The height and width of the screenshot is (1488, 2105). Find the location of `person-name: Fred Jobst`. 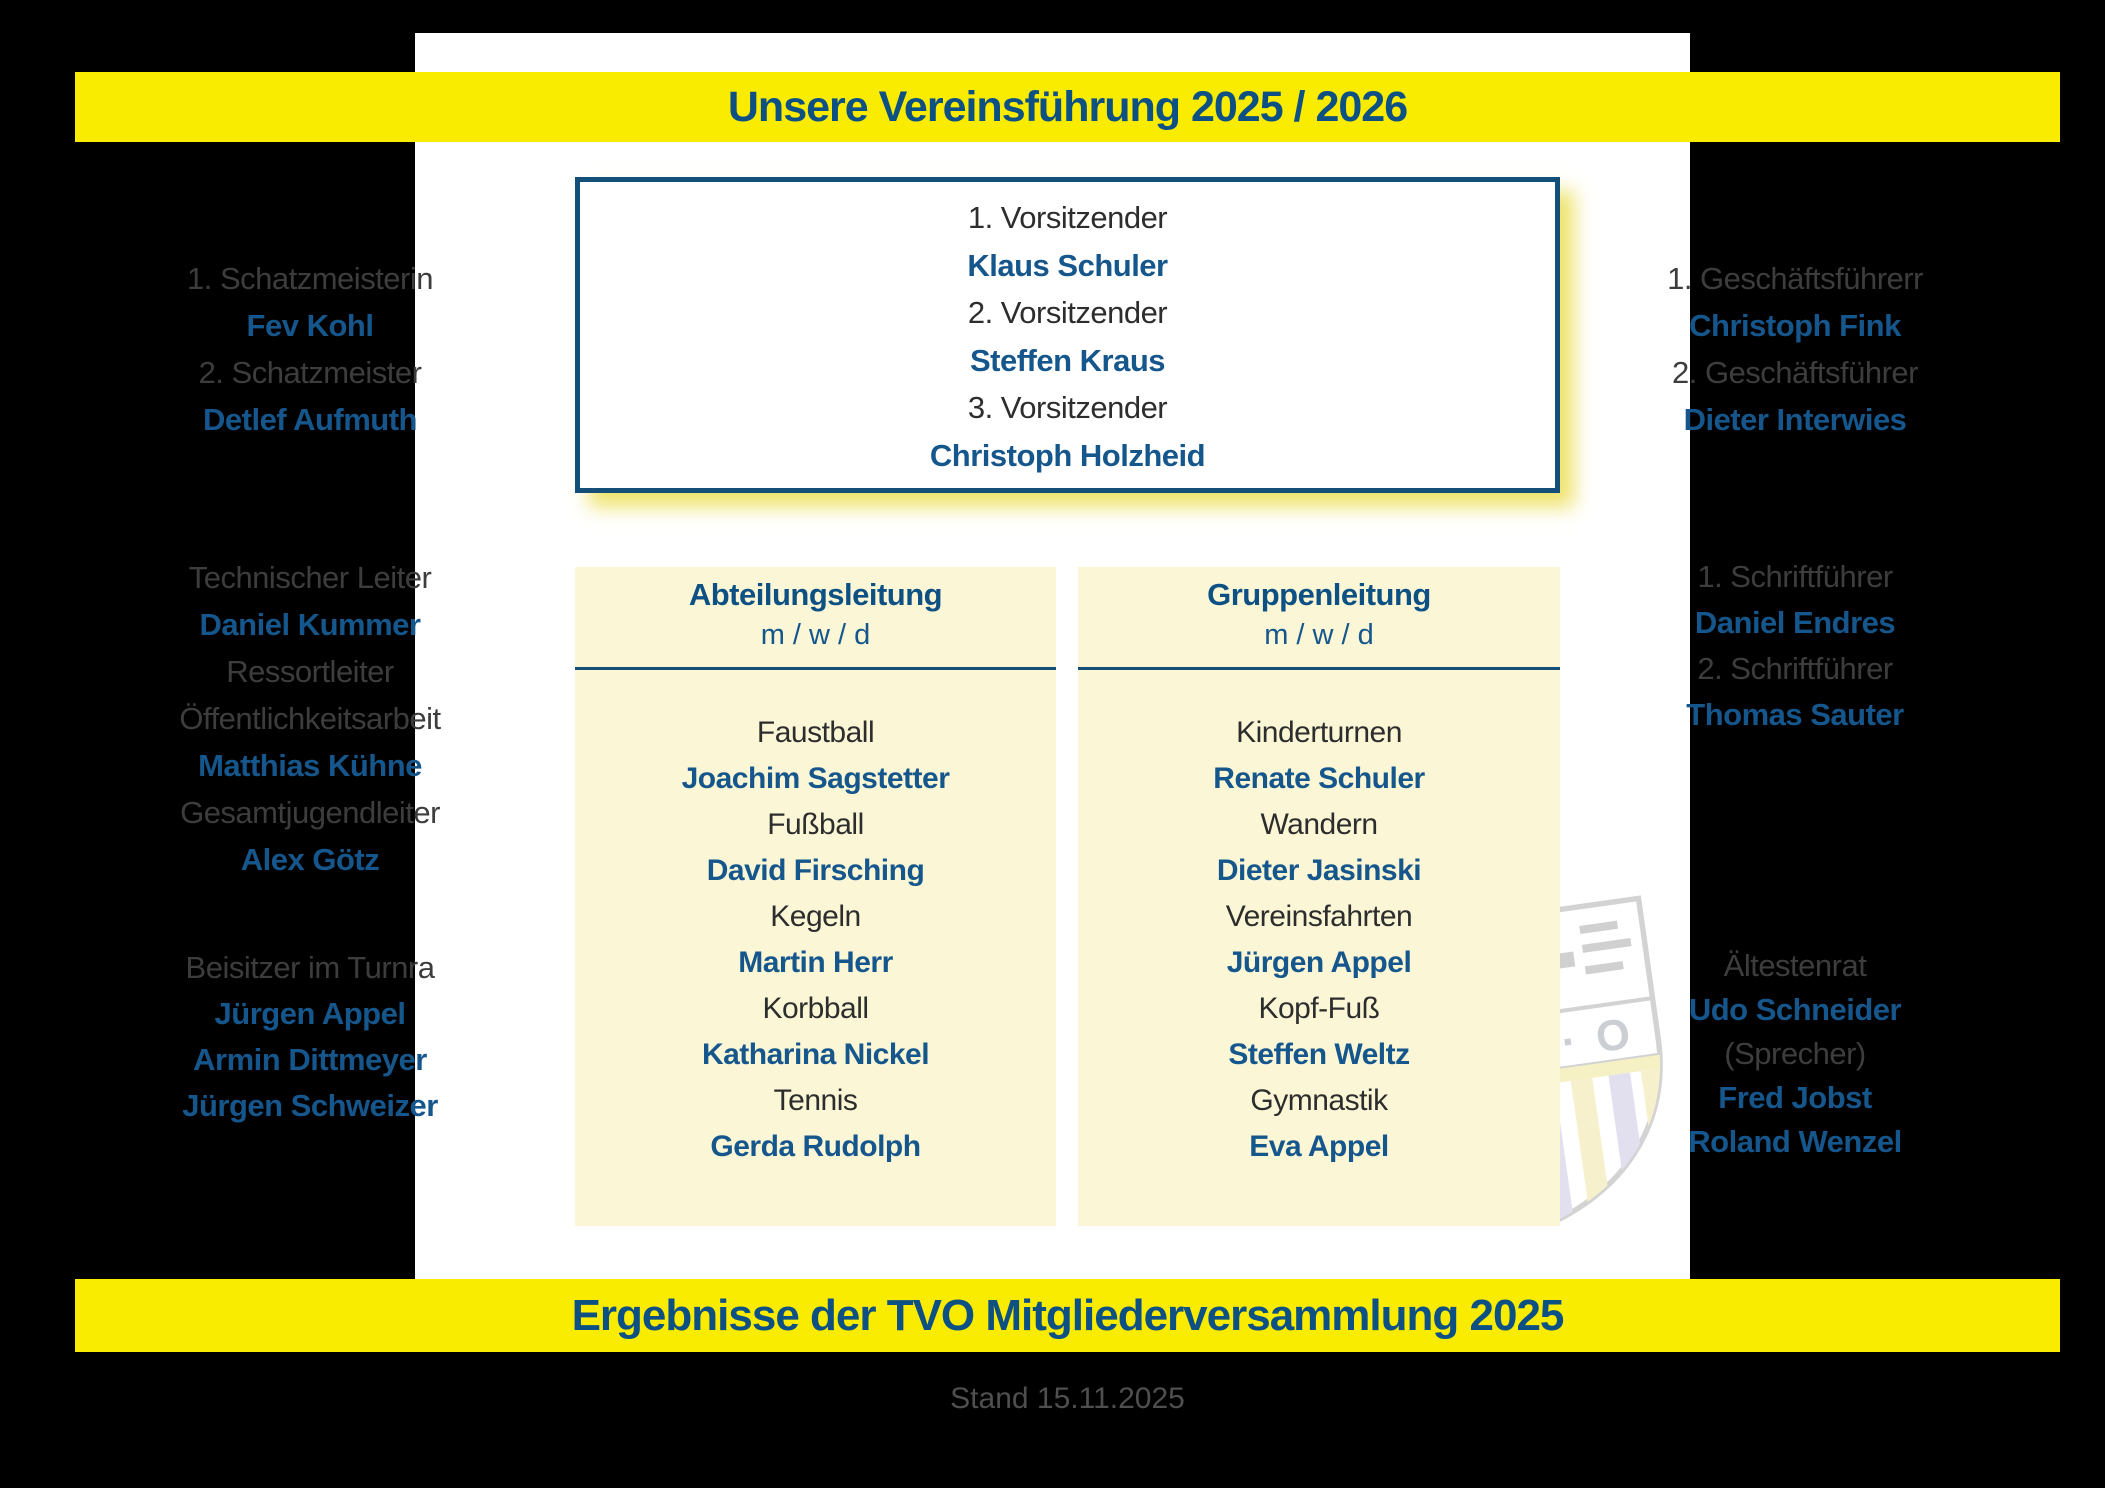

person-name: Fred Jobst is located at coordinates (1795, 1097).